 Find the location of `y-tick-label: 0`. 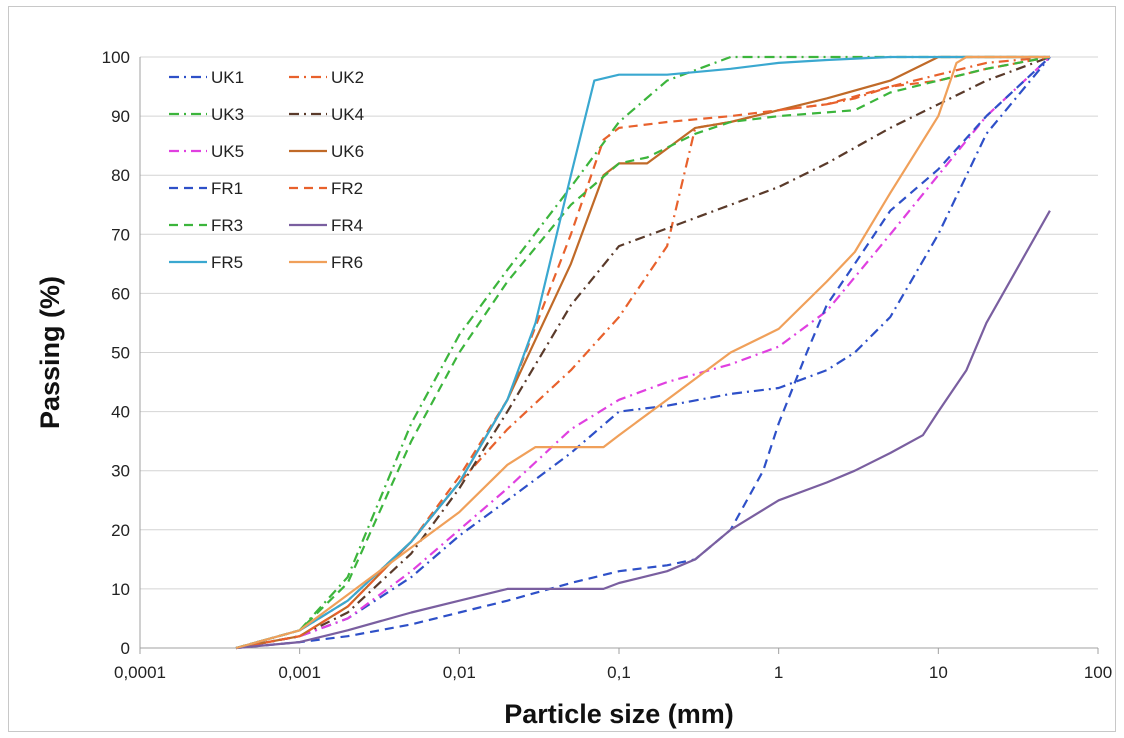

y-tick-label: 0 is located at coordinates (125, 648).